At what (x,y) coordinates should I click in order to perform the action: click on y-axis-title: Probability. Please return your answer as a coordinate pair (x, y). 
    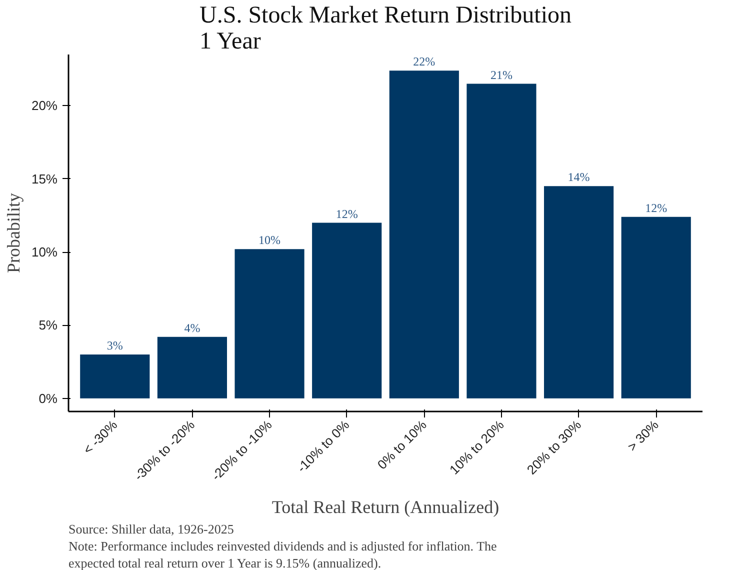
    Looking at the image, I should click on (13, 233).